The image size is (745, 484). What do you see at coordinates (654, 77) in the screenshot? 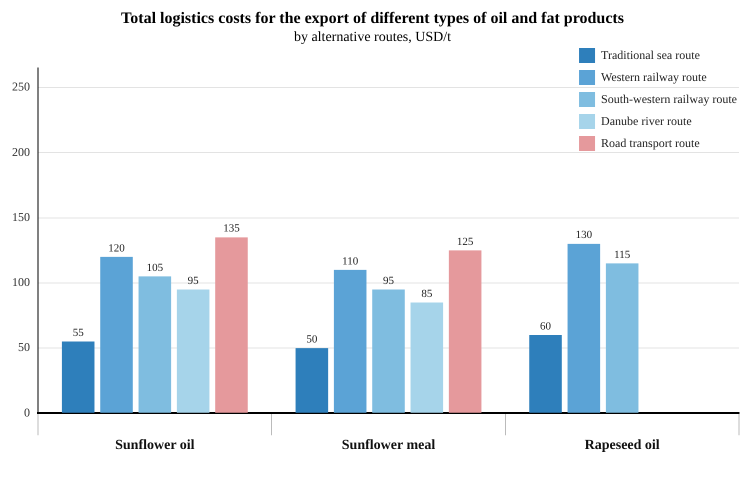
I see `legend-label: Western railway route` at bounding box center [654, 77].